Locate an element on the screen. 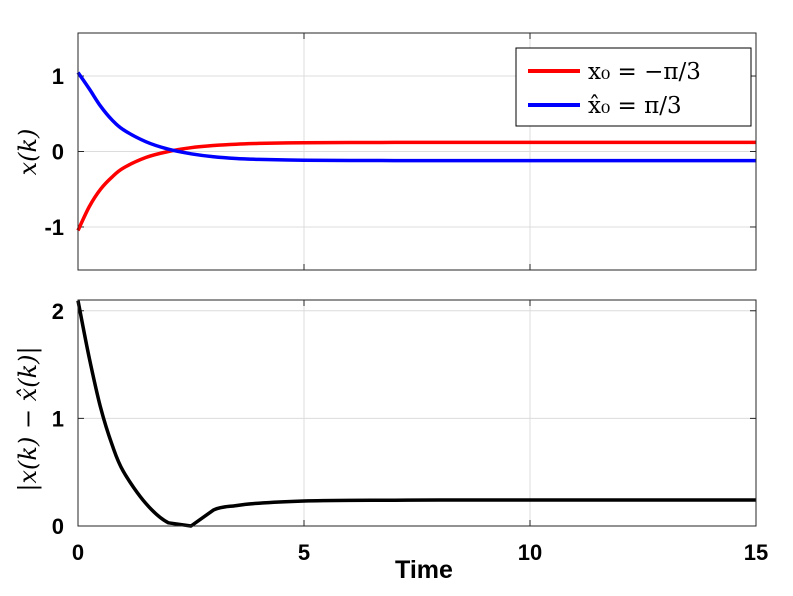 Image resolution: width=793 pixels, height=596 pixels. bottom-y-axis-label-text: |x(k) − x̂(k)| is located at coordinates (28, 418).